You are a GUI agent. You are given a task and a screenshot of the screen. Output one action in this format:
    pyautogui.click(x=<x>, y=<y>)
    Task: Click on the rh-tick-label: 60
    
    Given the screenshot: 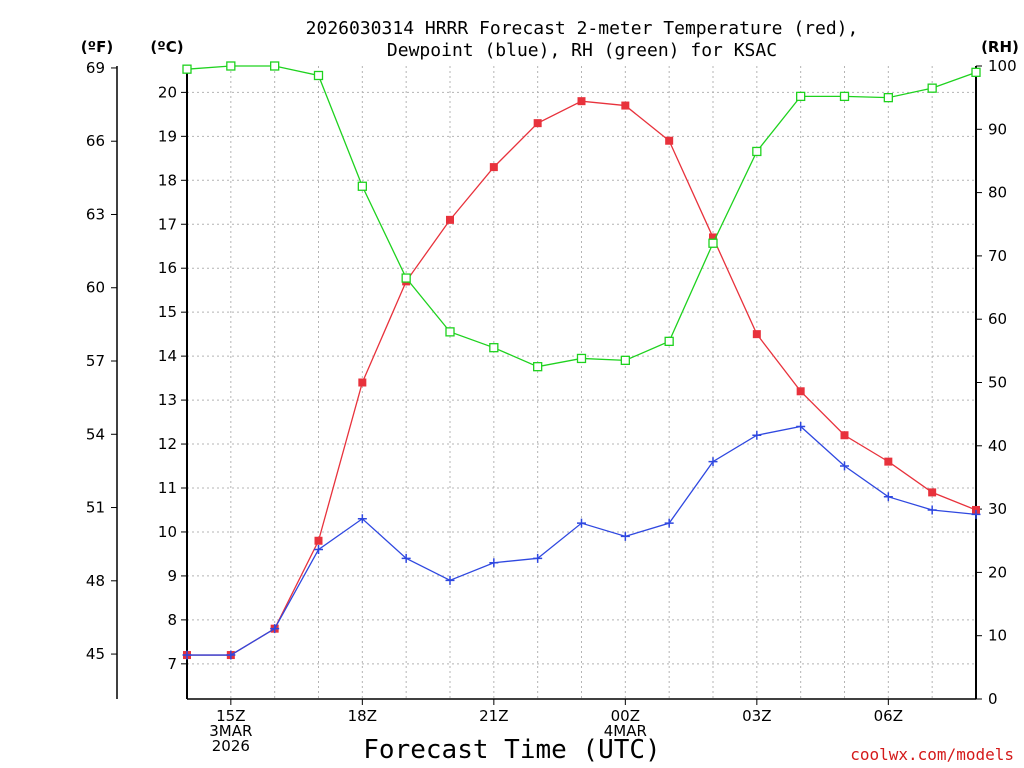 What is the action you would take?
    pyautogui.click(x=997, y=319)
    